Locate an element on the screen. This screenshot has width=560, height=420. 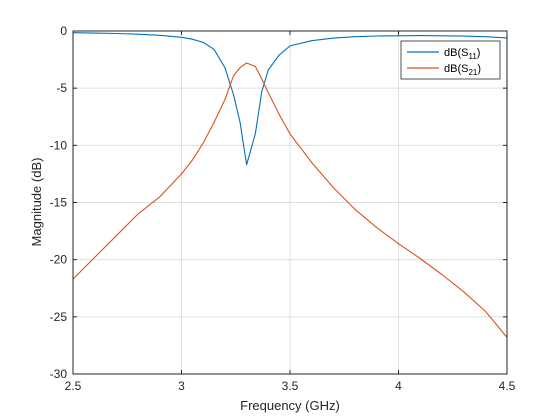
y-tick-label: -25 is located at coordinates (59, 317).